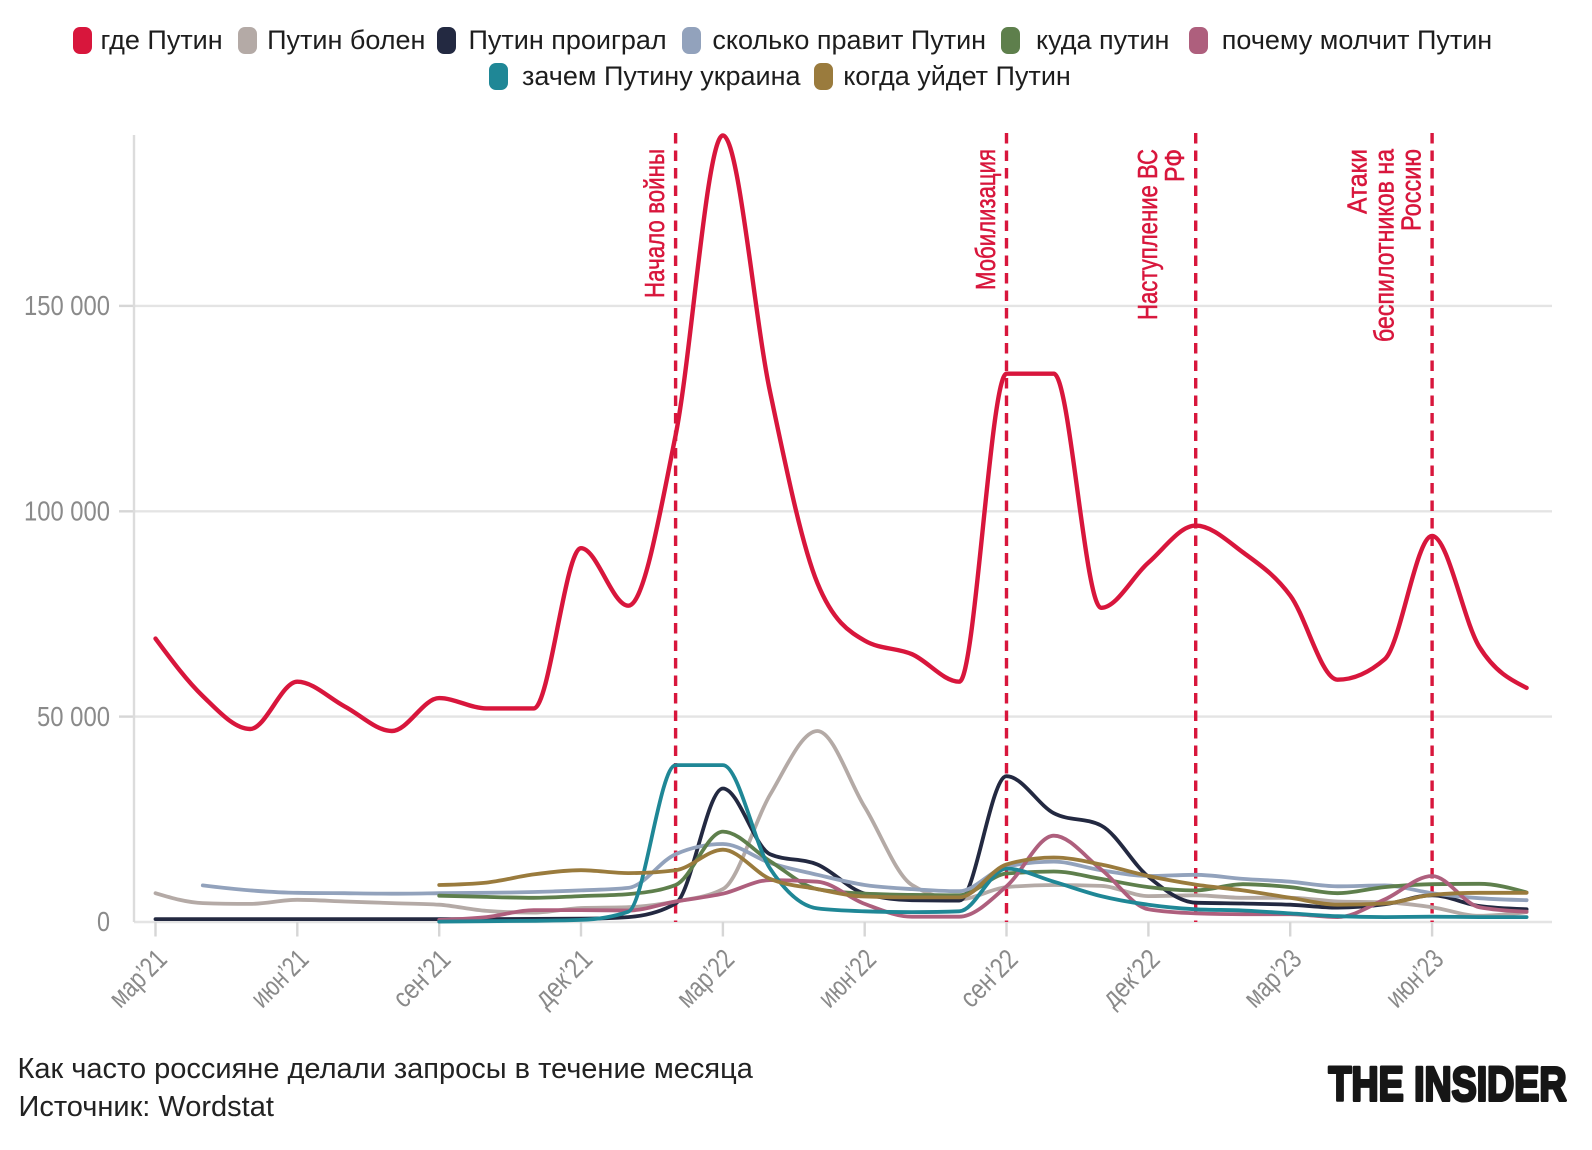 The image size is (1592, 1150). I want to click on svg-text: июн’23, so click(1414, 978).